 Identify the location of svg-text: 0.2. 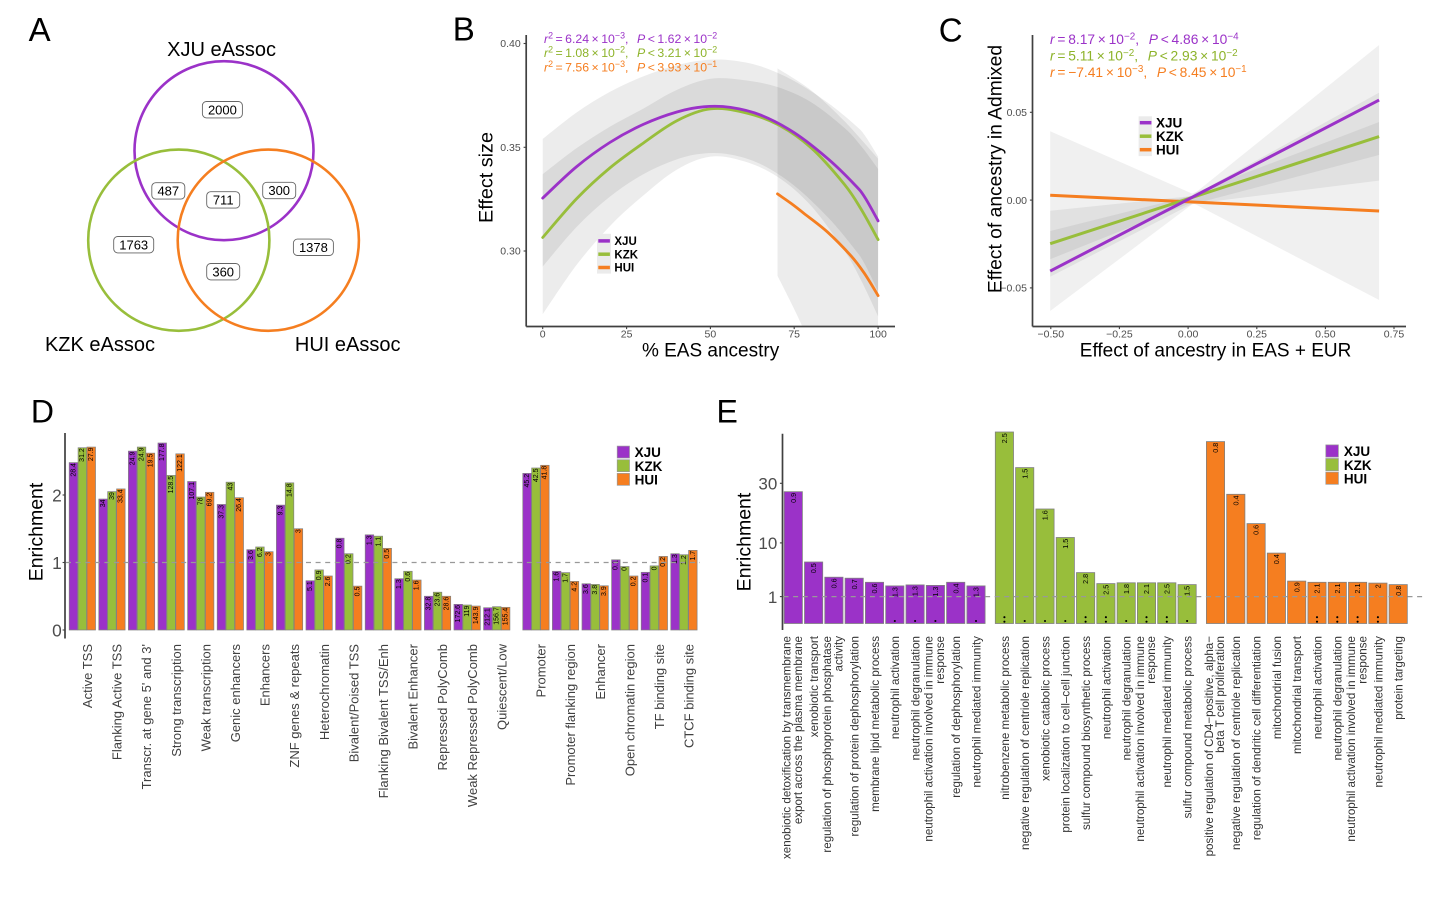
(349, 559).